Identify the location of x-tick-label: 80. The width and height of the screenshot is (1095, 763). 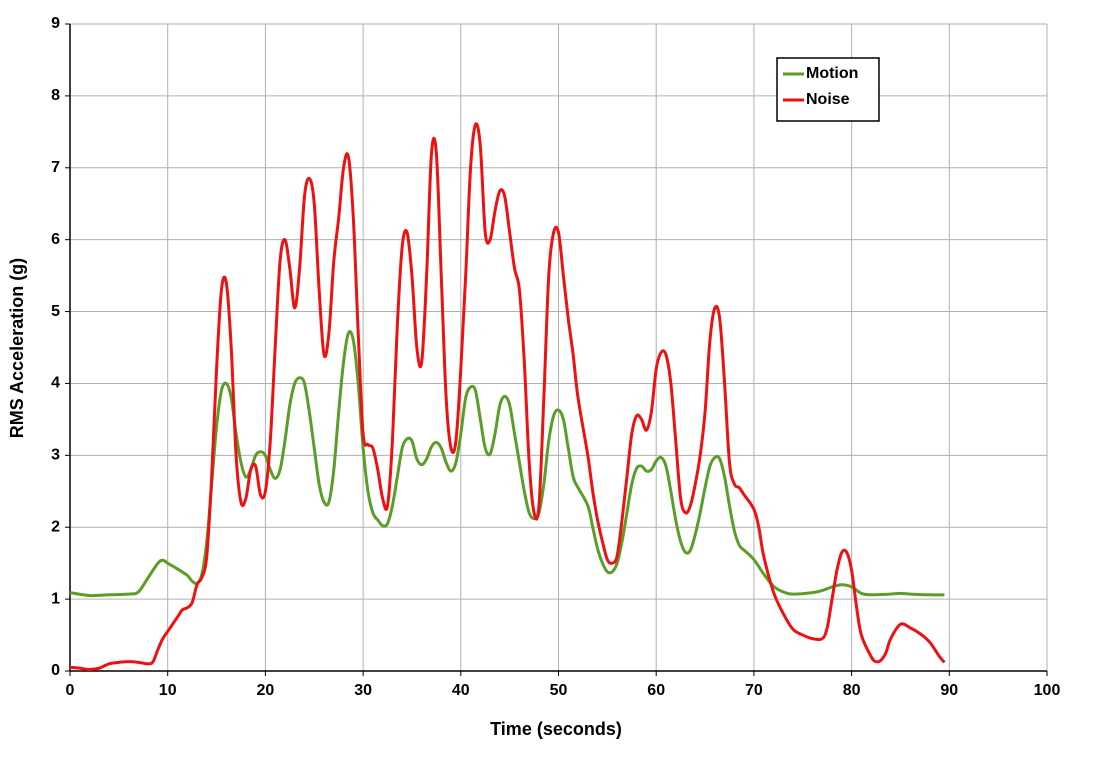
(852, 690).